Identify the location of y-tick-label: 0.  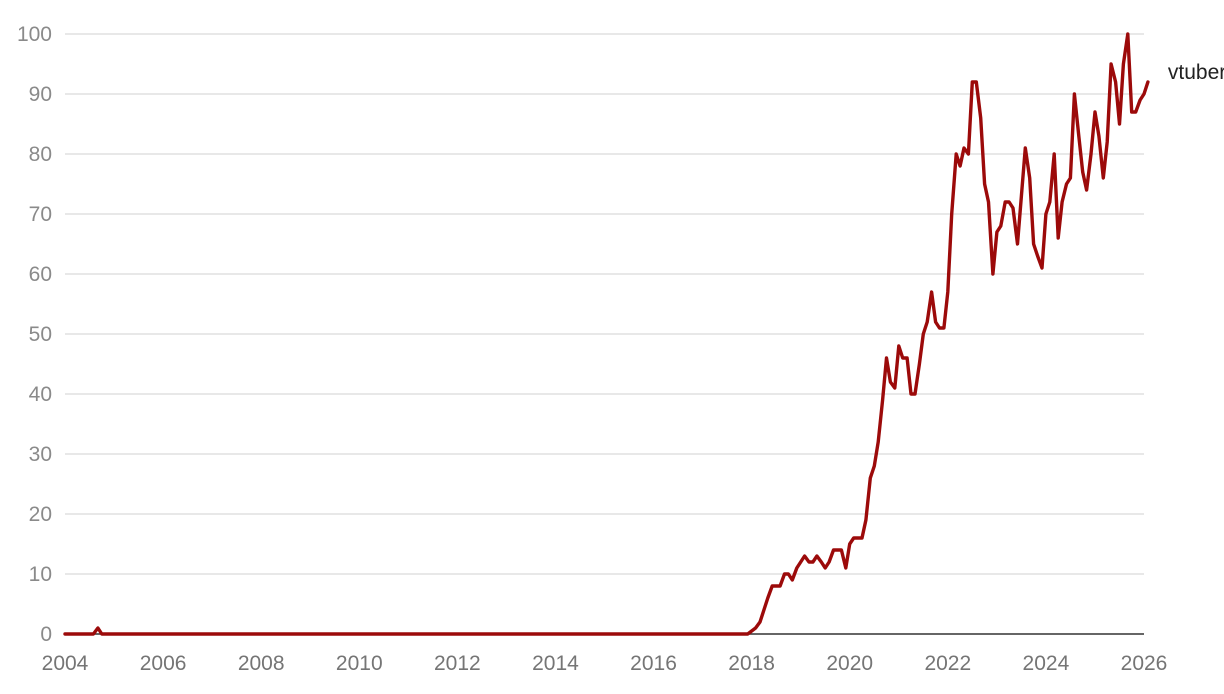
(46, 634).